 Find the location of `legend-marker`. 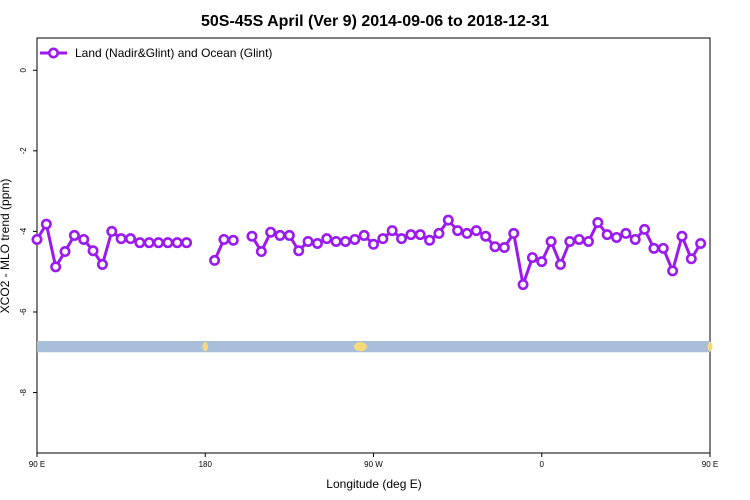

legend-marker is located at coordinates (53, 53).